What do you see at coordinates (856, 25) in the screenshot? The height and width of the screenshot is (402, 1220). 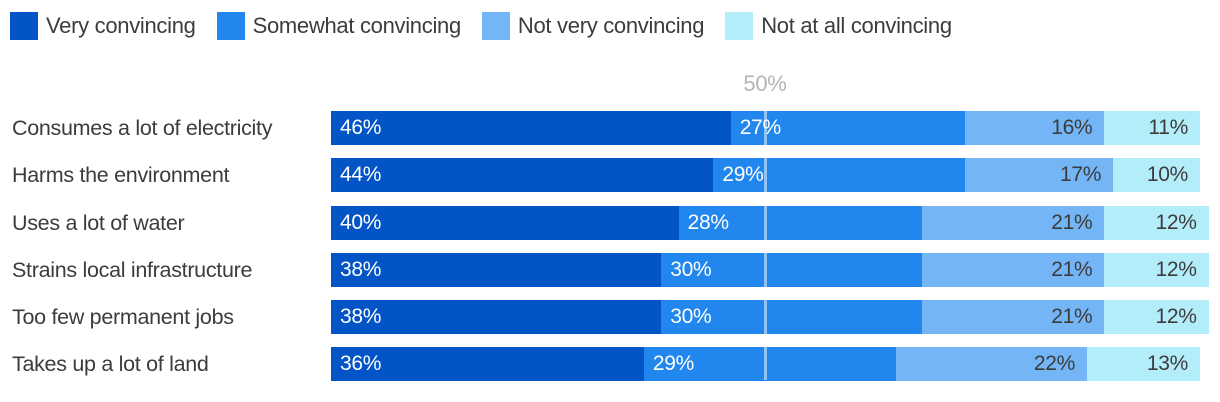 I see `legend-label: Not at all convincing` at bounding box center [856, 25].